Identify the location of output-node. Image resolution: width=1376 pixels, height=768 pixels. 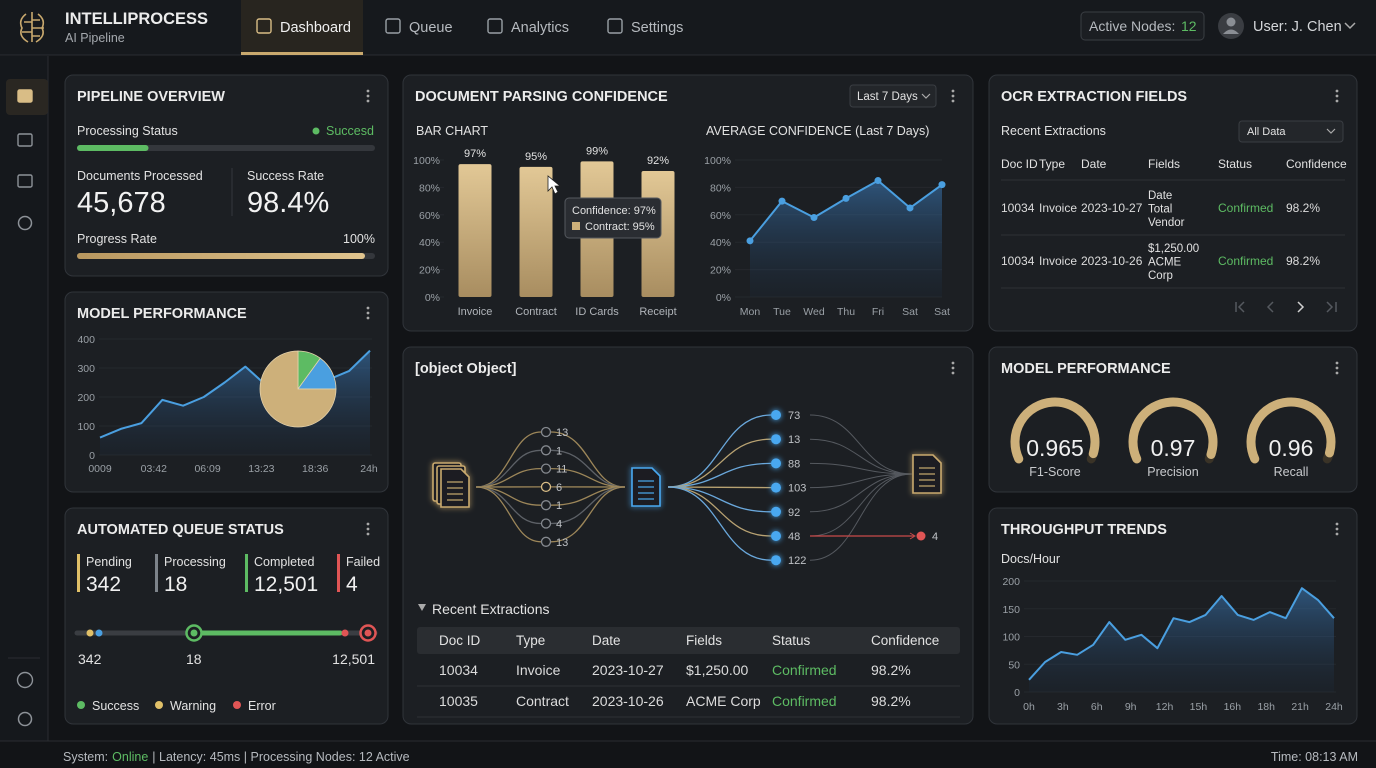
(776, 536).